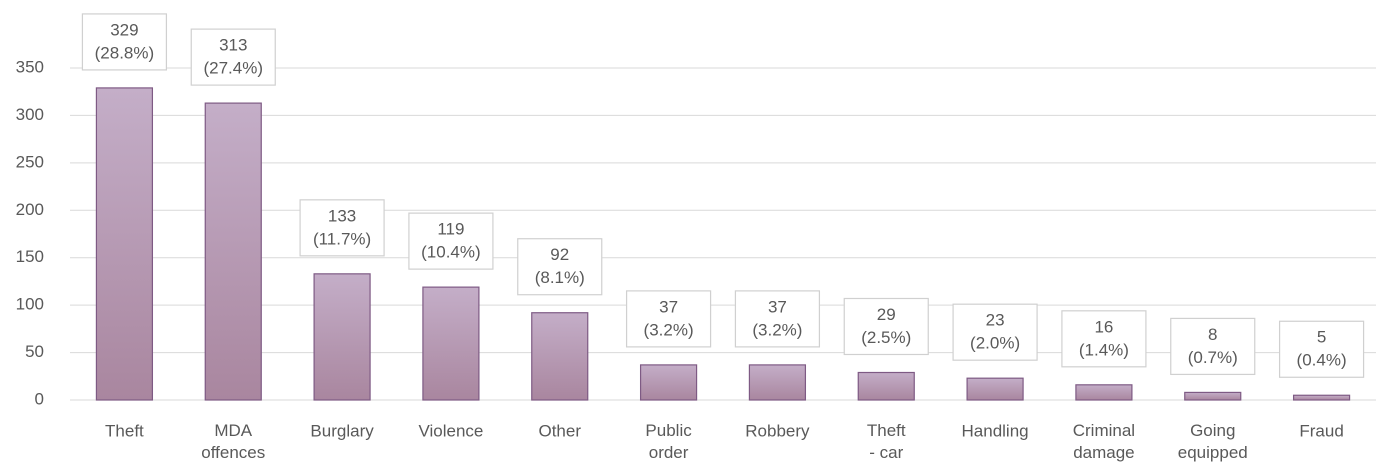 This screenshot has width=1376, height=474. What do you see at coordinates (886, 441) in the screenshot?
I see `x-tick-label: Theft - car` at bounding box center [886, 441].